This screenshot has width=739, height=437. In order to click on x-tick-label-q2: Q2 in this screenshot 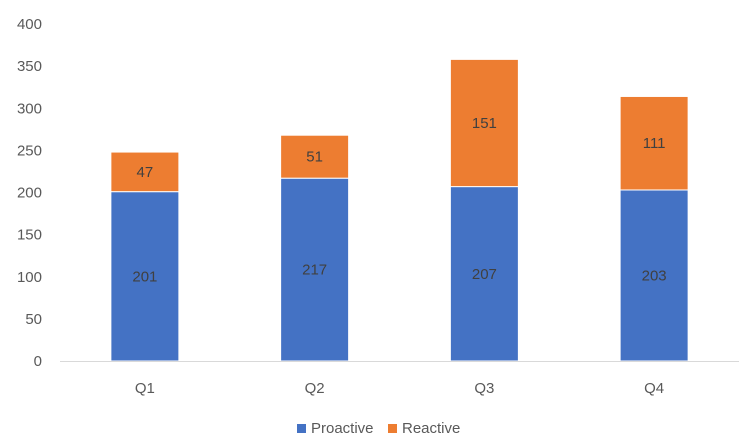, I will do `click(315, 388)`.